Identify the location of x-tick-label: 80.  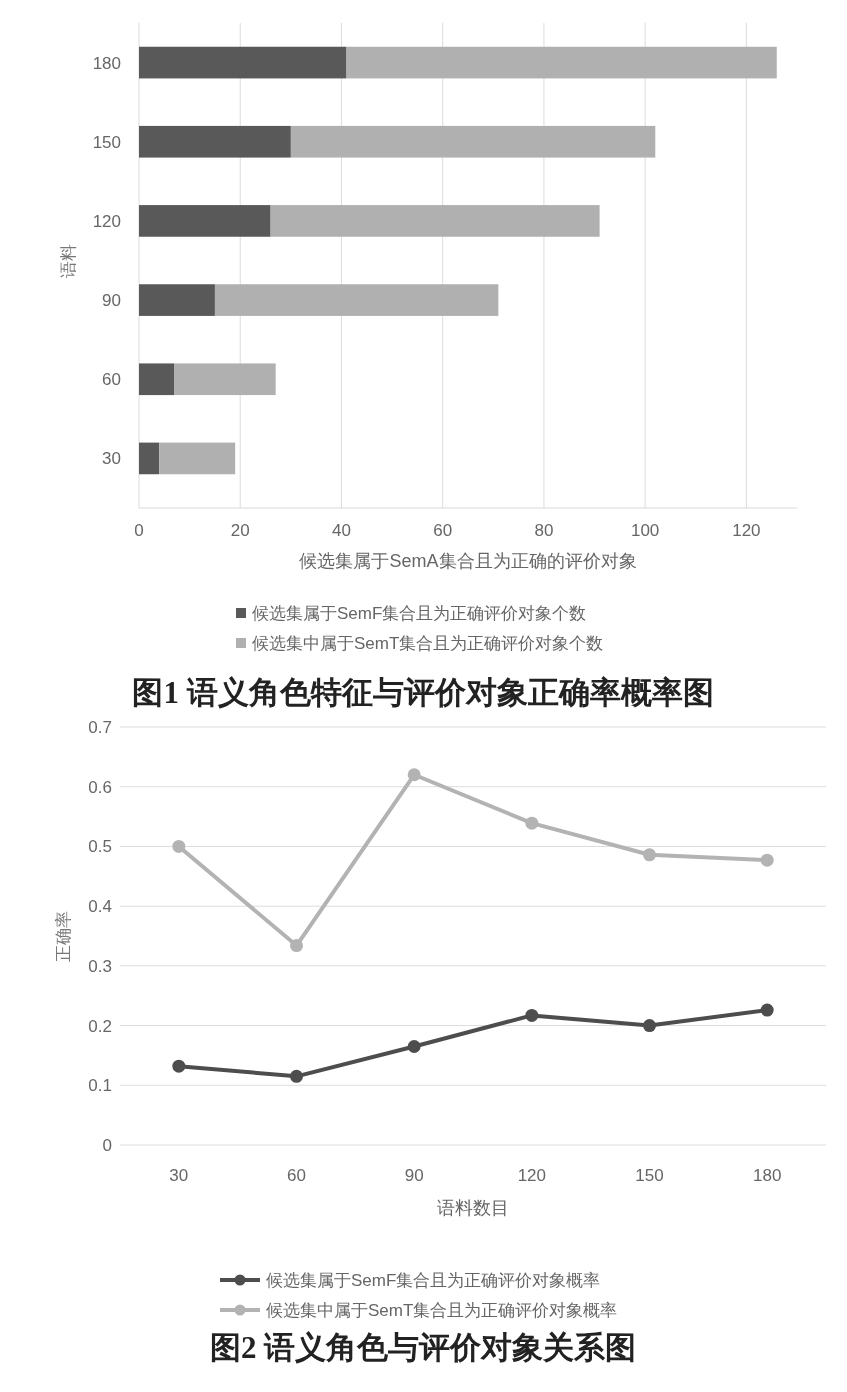
(544, 530).